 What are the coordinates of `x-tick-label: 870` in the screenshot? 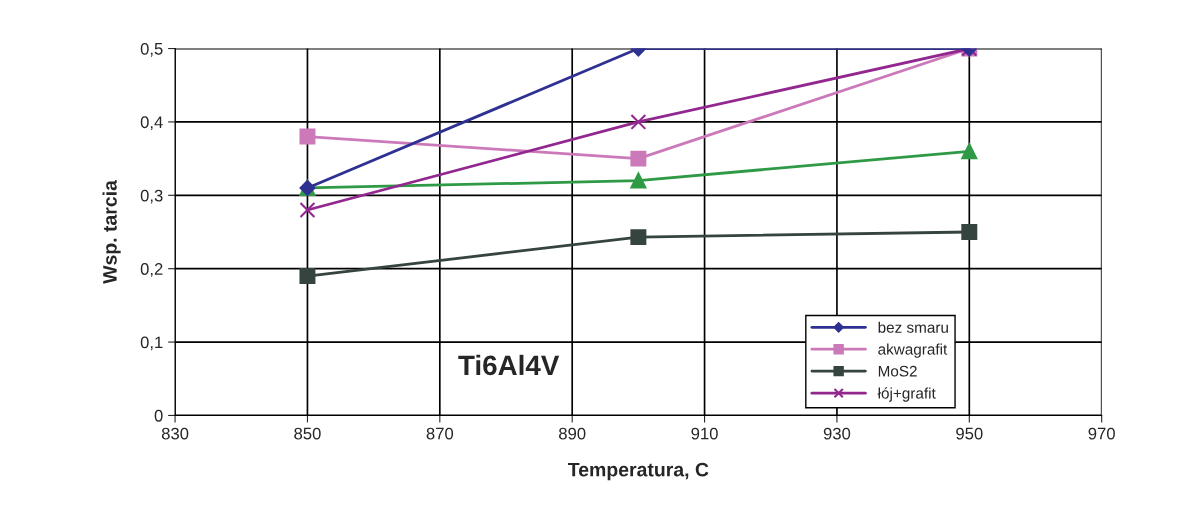 It's located at (440, 433).